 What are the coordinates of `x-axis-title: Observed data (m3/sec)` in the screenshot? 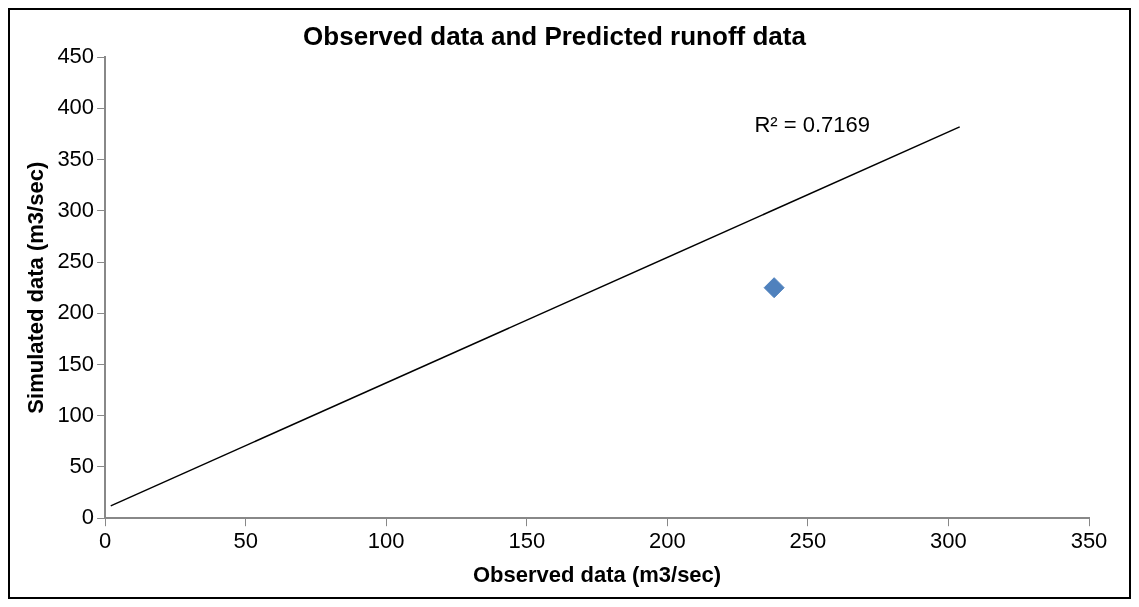 It's located at (597, 574).